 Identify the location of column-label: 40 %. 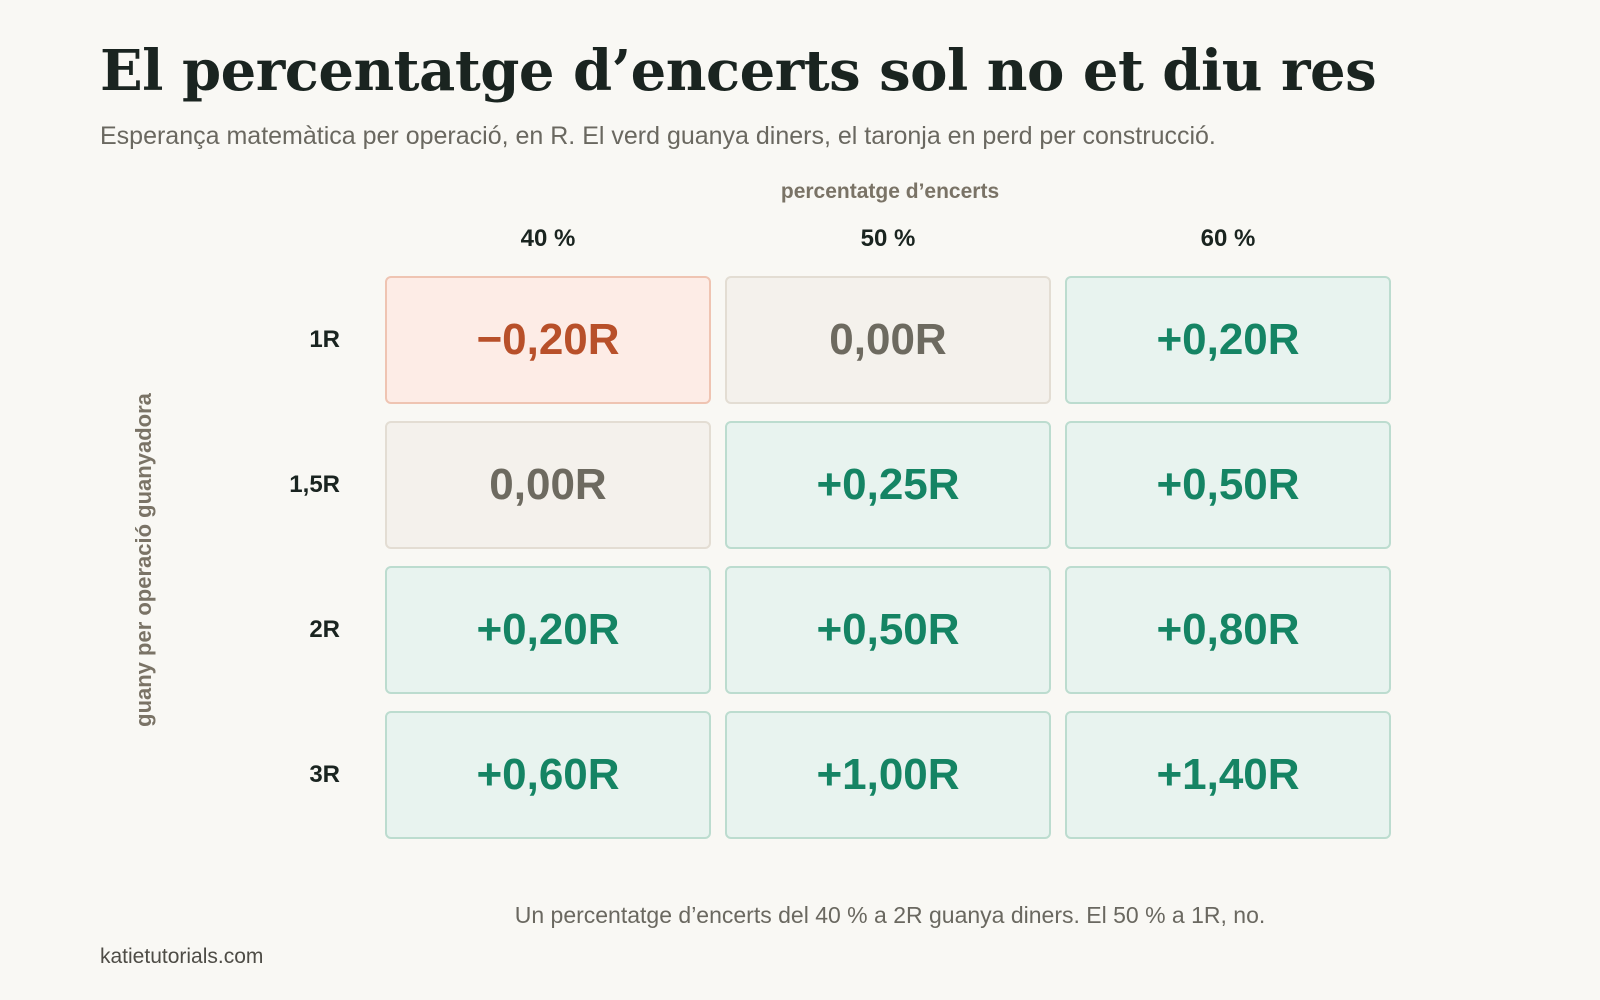
(548, 238).